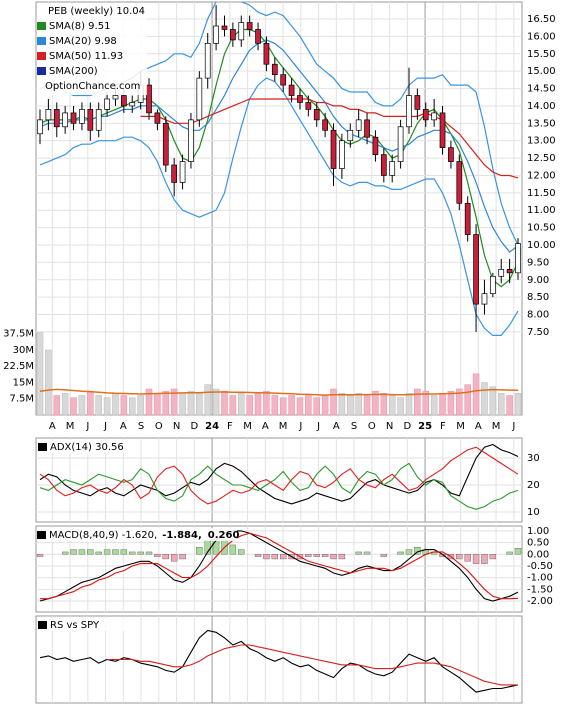  Describe the element at coordinates (541, 71) in the screenshot. I see `y-tick-label: 15.00` at that location.